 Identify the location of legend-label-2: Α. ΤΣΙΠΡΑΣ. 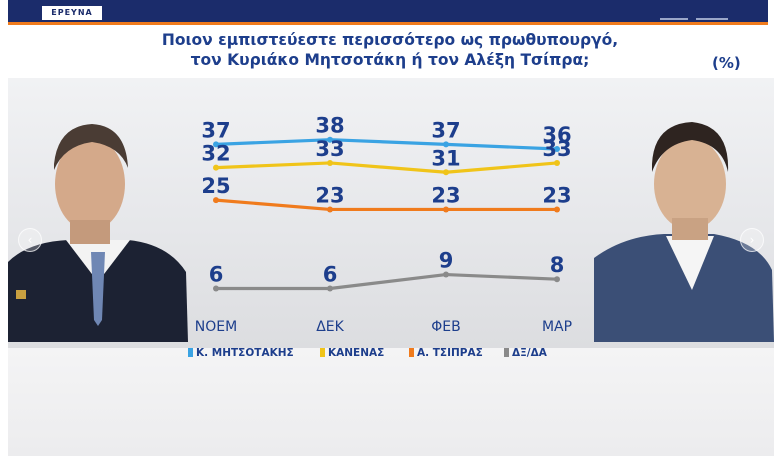
(450, 353).